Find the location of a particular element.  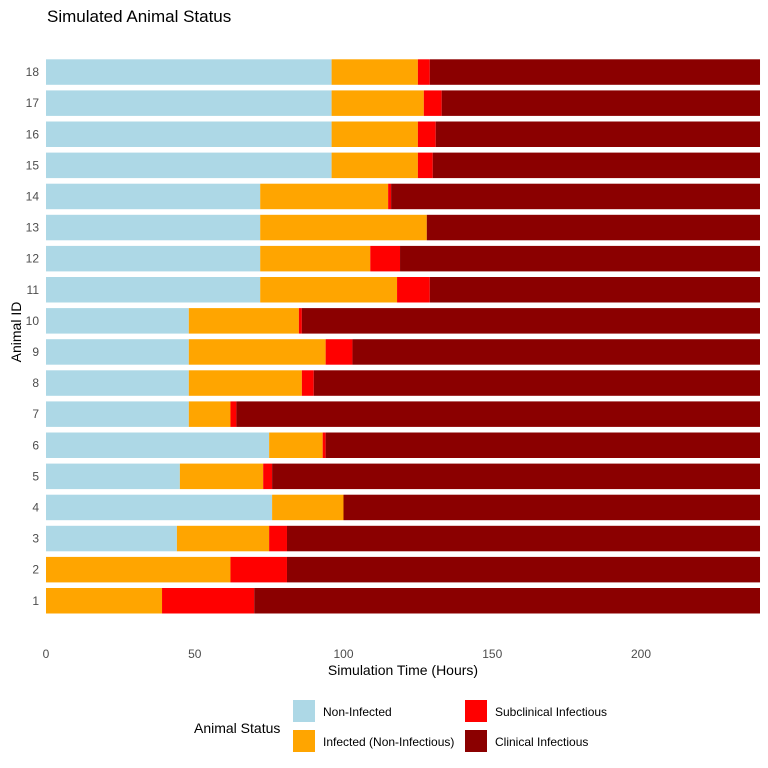

legend-title: Animal Status is located at coordinates (237, 728).